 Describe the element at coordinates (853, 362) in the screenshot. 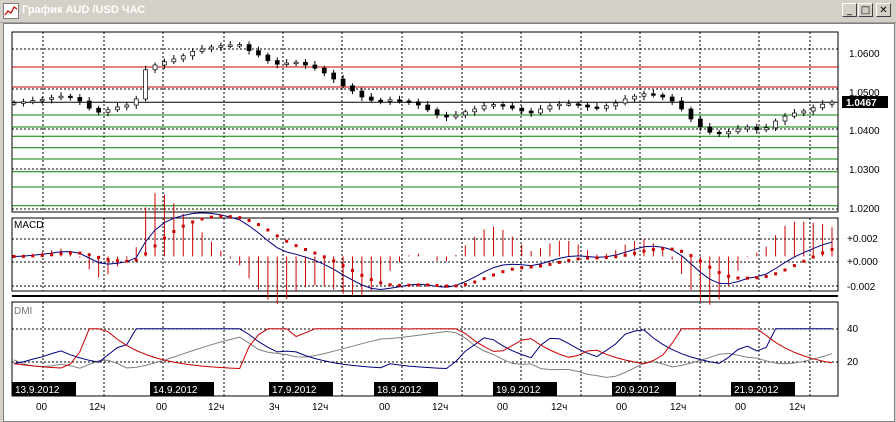

I see `dmi-level-label: 20` at that location.